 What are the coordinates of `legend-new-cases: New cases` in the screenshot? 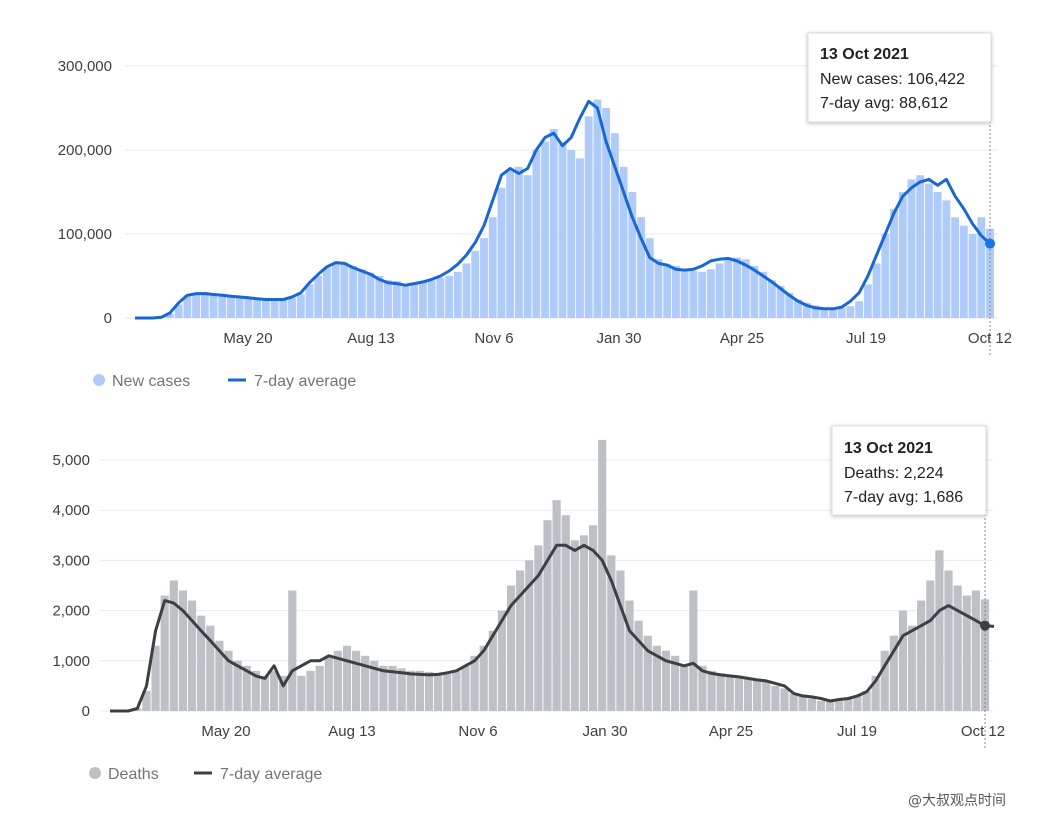 It's located at (151, 381).